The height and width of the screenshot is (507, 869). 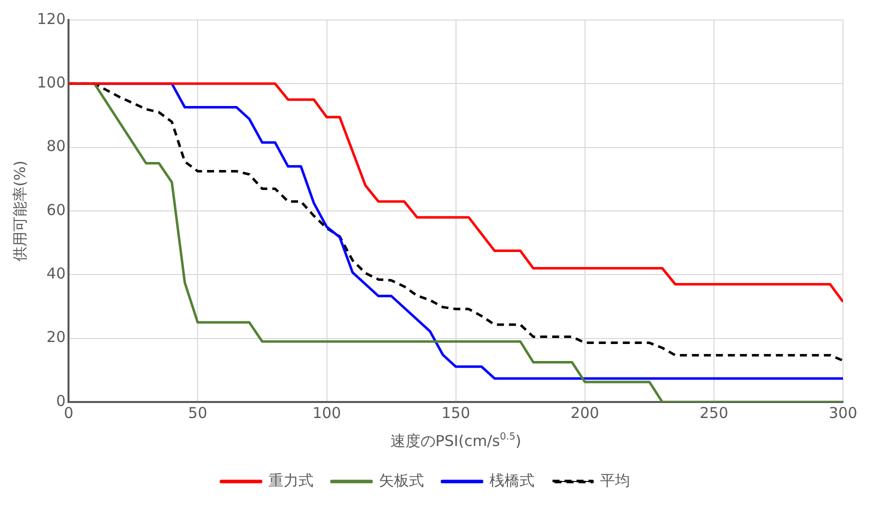 What do you see at coordinates (61, 401) in the screenshot?
I see `y-tick-label: 0` at bounding box center [61, 401].